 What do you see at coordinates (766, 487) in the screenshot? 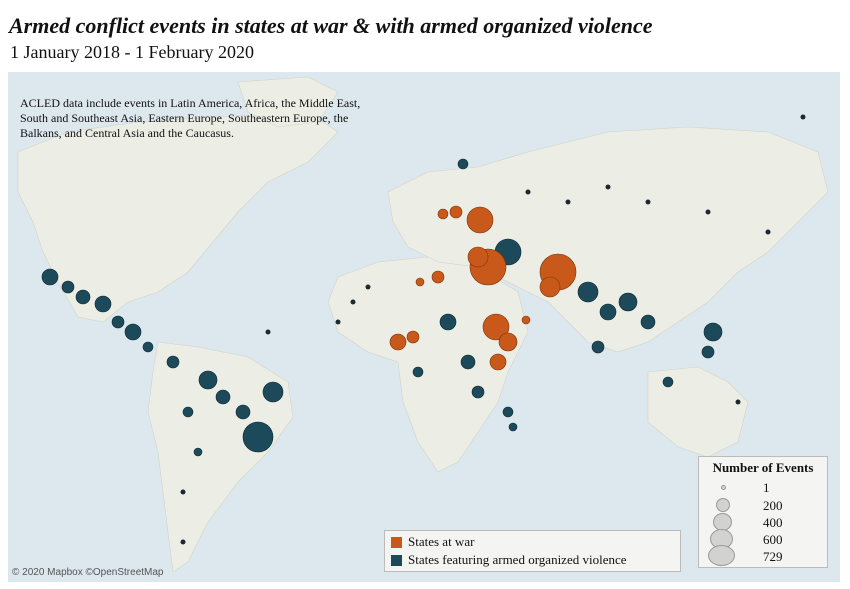
I see `size-legend-label: 1` at bounding box center [766, 487].